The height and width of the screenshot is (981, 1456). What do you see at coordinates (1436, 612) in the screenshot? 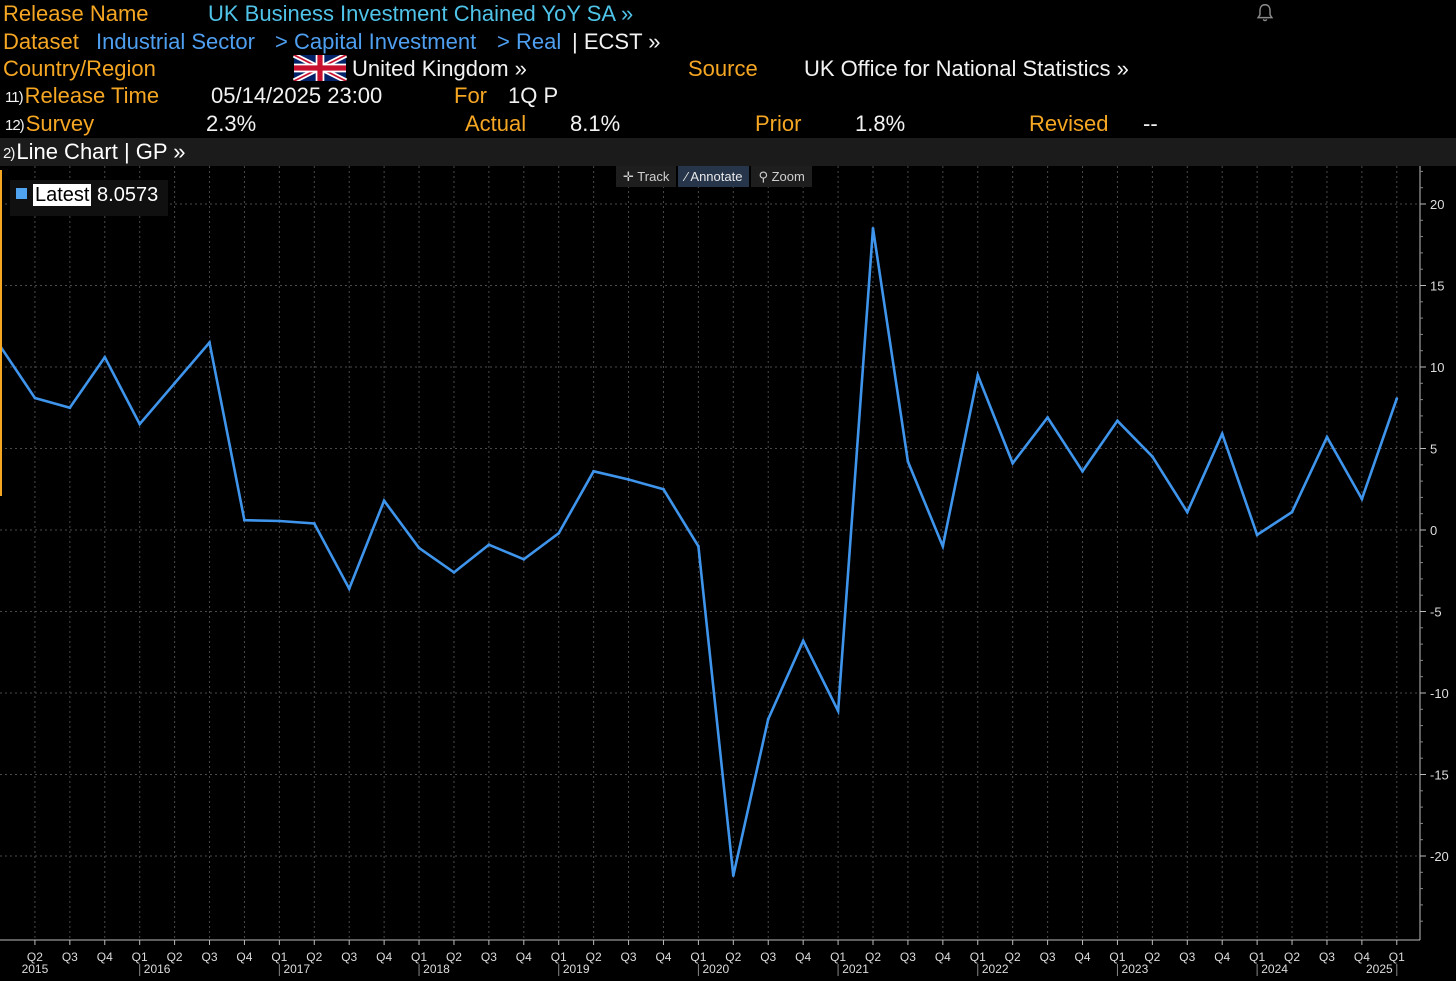
I see `y-tick-label: -5` at bounding box center [1436, 612].